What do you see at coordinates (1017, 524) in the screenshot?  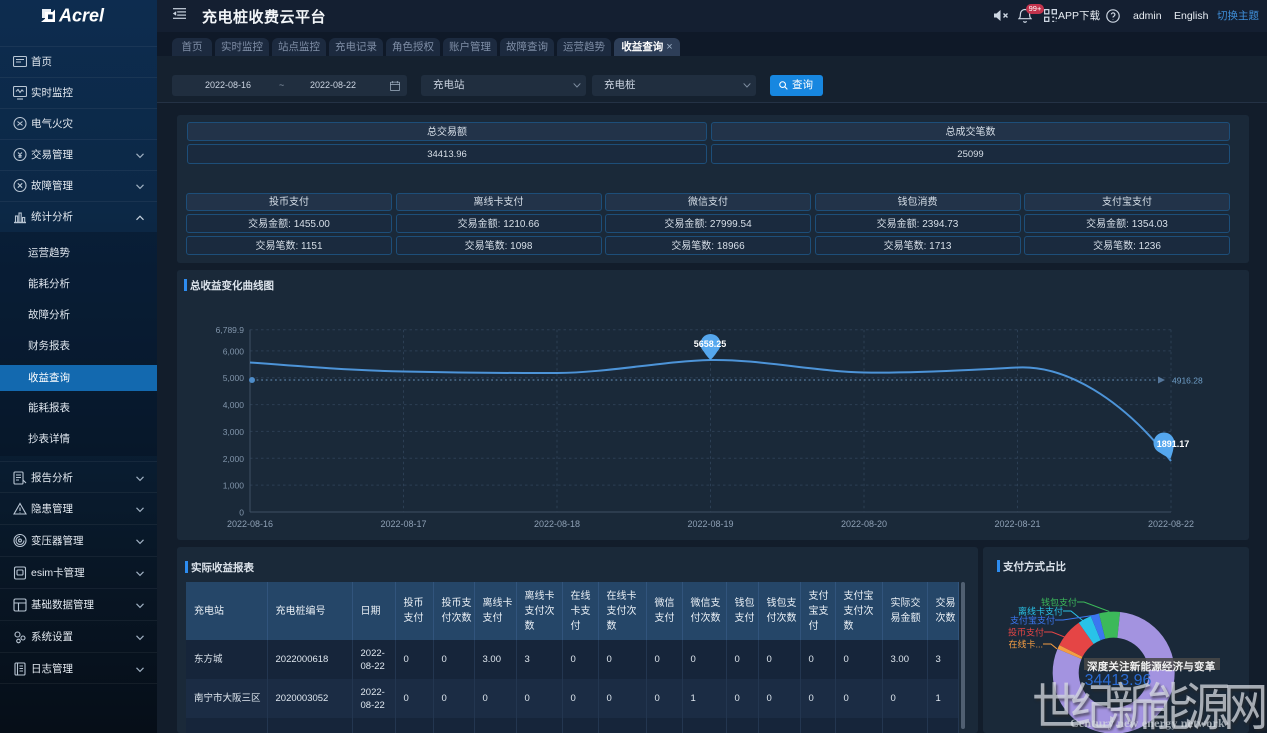 I see `svg-text: 2022-08-21` at bounding box center [1017, 524].